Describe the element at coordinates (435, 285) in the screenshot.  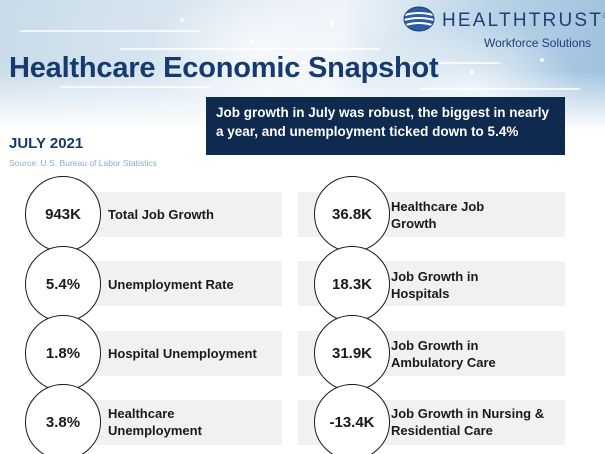
I see `stat-label-job-growth-hospitals: Job Growth in Hospitals` at that location.